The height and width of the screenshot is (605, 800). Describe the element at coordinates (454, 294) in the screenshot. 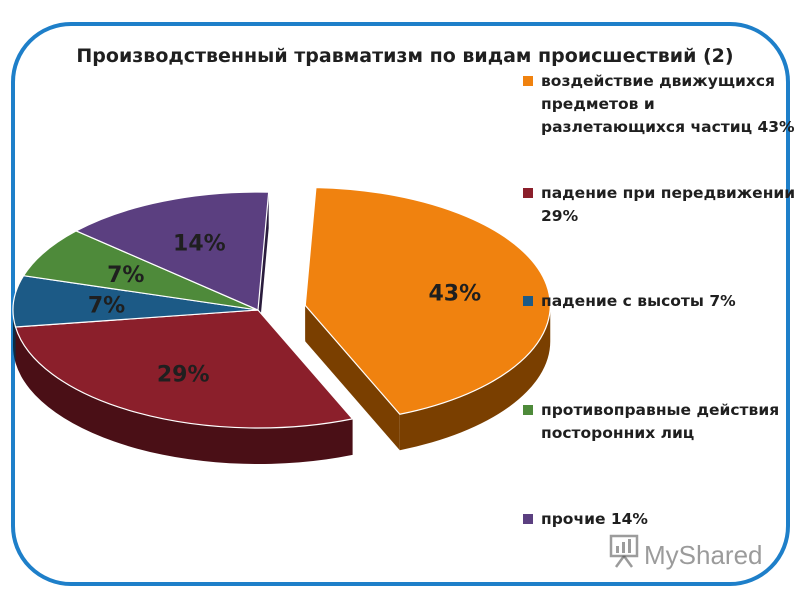

I see `slice-label-1: 43%` at that location.